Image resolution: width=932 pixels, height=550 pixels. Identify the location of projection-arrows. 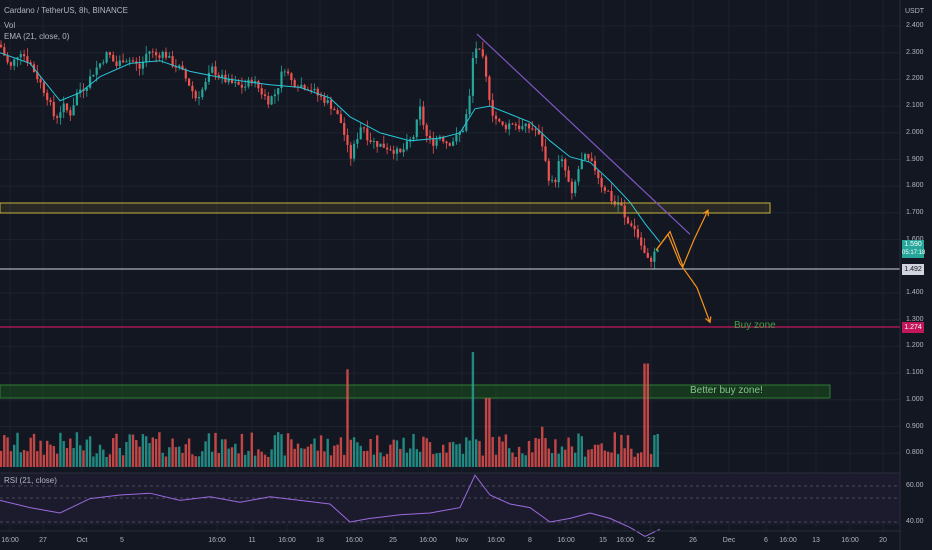
(683, 266).